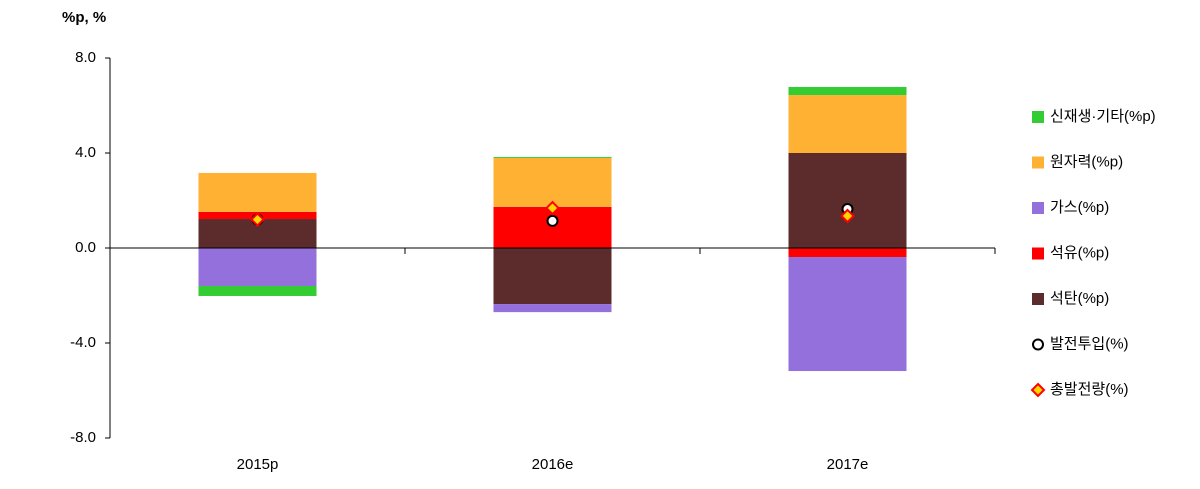 This screenshot has height=489, width=1200. Describe the element at coordinates (83, 342) in the screenshot. I see `y-tick-label: -4.0` at that location.